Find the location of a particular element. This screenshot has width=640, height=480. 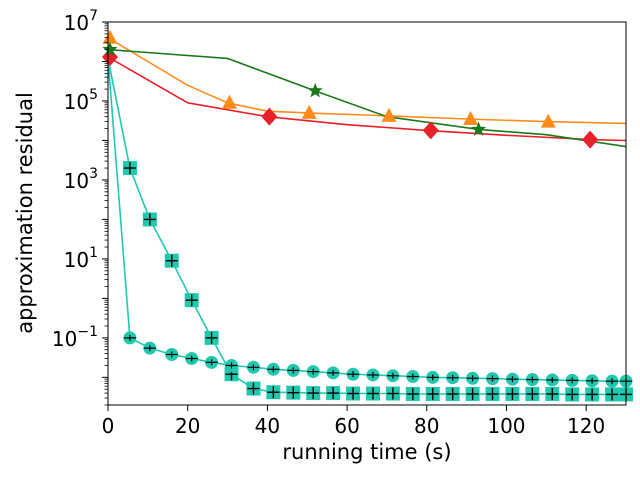

y-tick-label: 10¹ is located at coordinates (81, 258).